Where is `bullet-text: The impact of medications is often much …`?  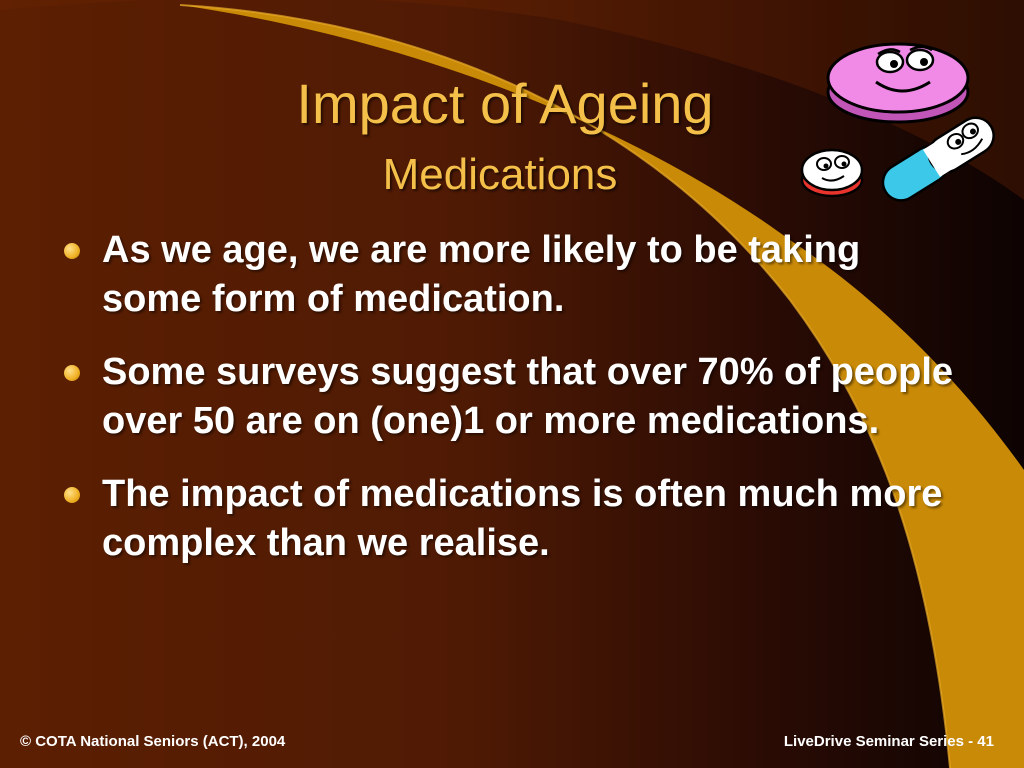
bullet-text: The impact of medications is often much … is located at coordinates (522, 518).